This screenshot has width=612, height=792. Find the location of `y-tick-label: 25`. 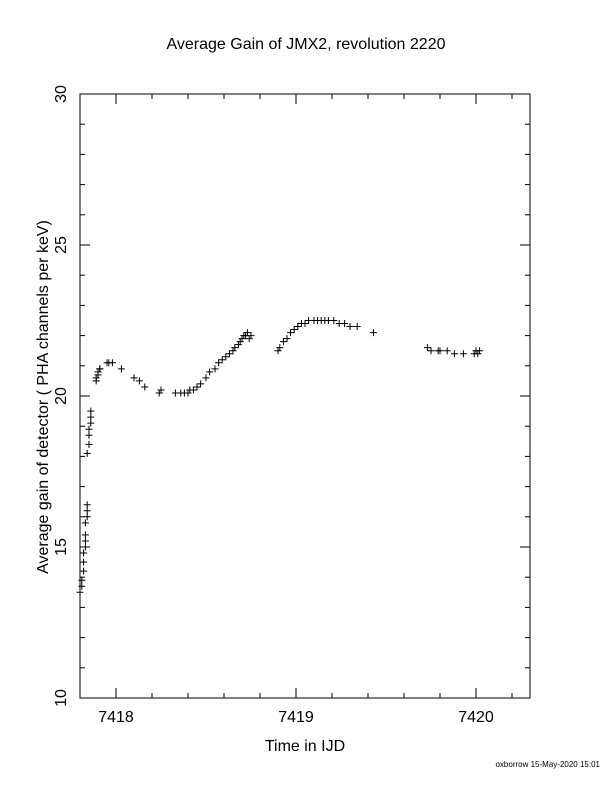

y-tick-label: 25 is located at coordinates (61, 245).